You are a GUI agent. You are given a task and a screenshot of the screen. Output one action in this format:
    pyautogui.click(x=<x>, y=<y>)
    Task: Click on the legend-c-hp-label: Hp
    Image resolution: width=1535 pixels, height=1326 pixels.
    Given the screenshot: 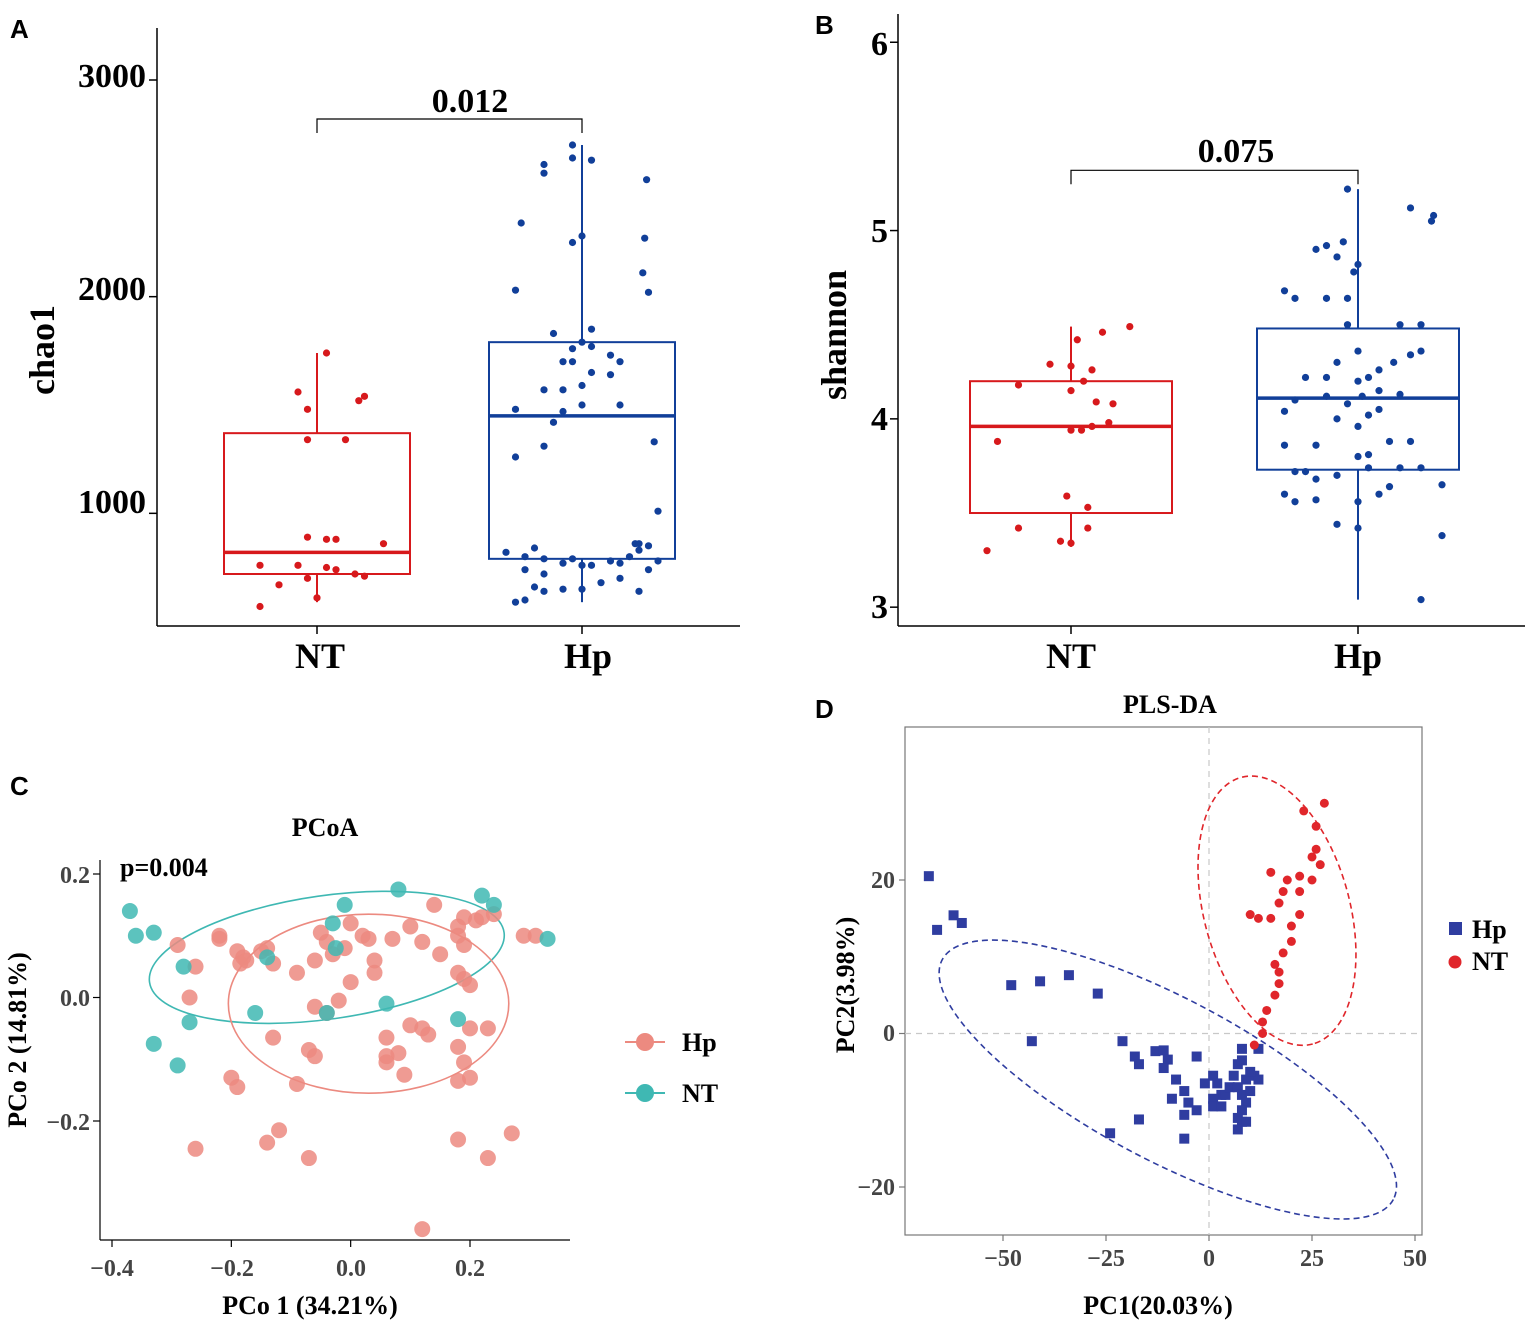 What is the action you would take?
    pyautogui.click(x=699, y=1042)
    